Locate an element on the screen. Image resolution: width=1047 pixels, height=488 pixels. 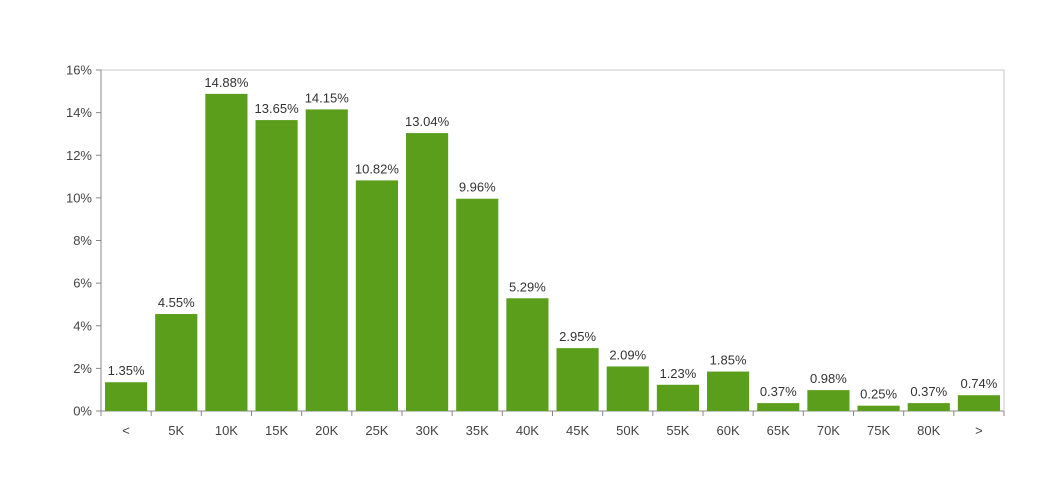
y-axis: 0% 2% 4% 6% 8% 10% 12% 14% 16% is located at coordinates (84, 241).